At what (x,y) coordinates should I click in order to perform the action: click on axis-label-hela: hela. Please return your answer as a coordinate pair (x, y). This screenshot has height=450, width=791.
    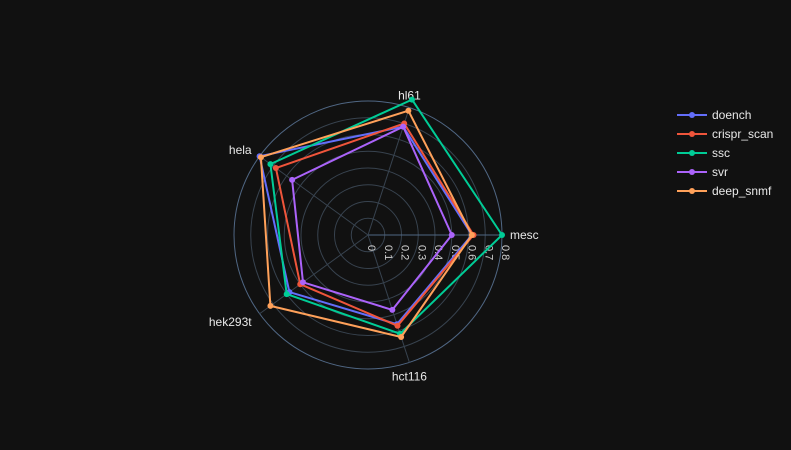
    Looking at the image, I should click on (240, 150).